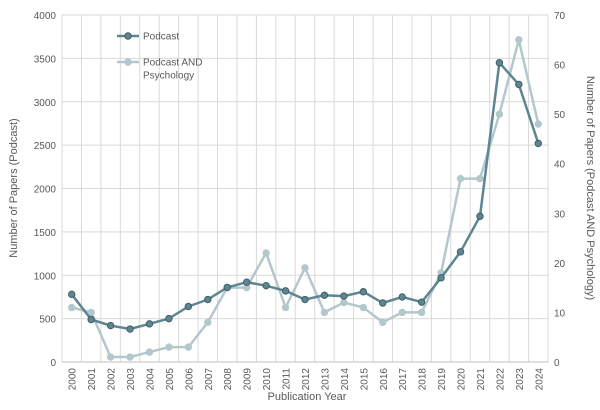 The image size is (600, 410). I want to click on x-tick-label: 2024, so click(539, 379).